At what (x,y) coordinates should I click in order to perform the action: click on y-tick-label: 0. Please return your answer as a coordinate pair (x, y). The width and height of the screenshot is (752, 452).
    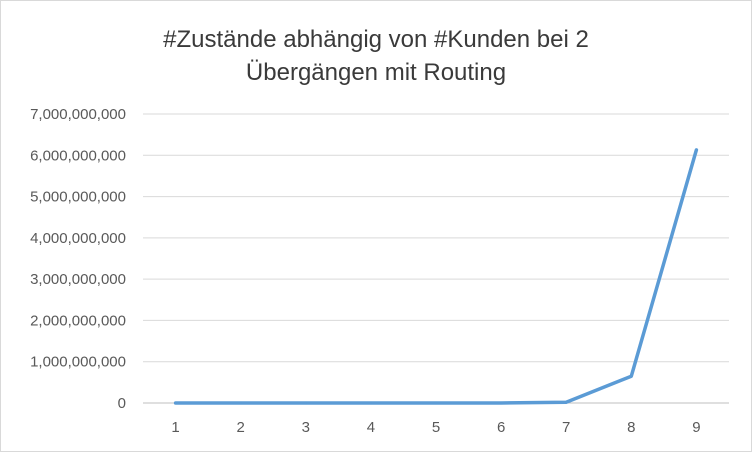
    Looking at the image, I should click on (122, 403).